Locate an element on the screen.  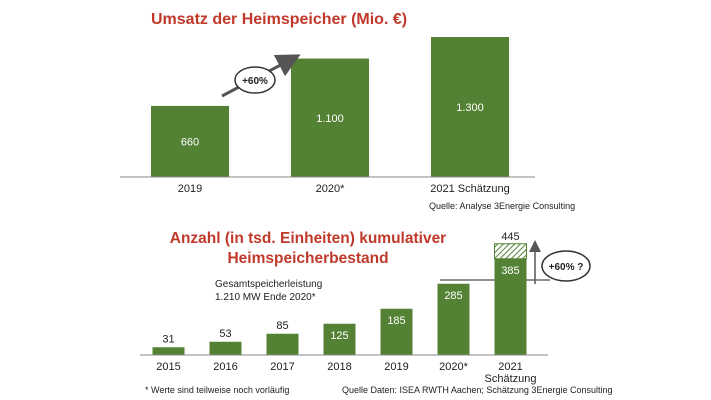
chart2-value-label-4: 185 is located at coordinates (396, 321).